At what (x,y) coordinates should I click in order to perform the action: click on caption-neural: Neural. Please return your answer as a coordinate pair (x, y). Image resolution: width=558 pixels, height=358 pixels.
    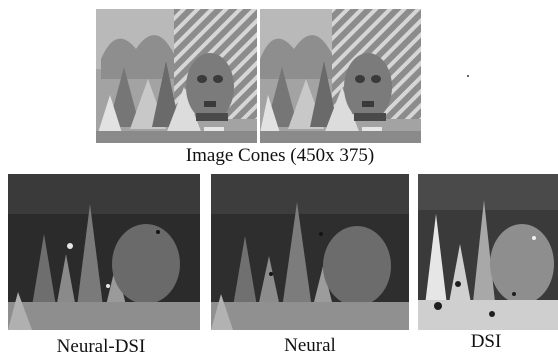
    Looking at the image, I should click on (310, 345).